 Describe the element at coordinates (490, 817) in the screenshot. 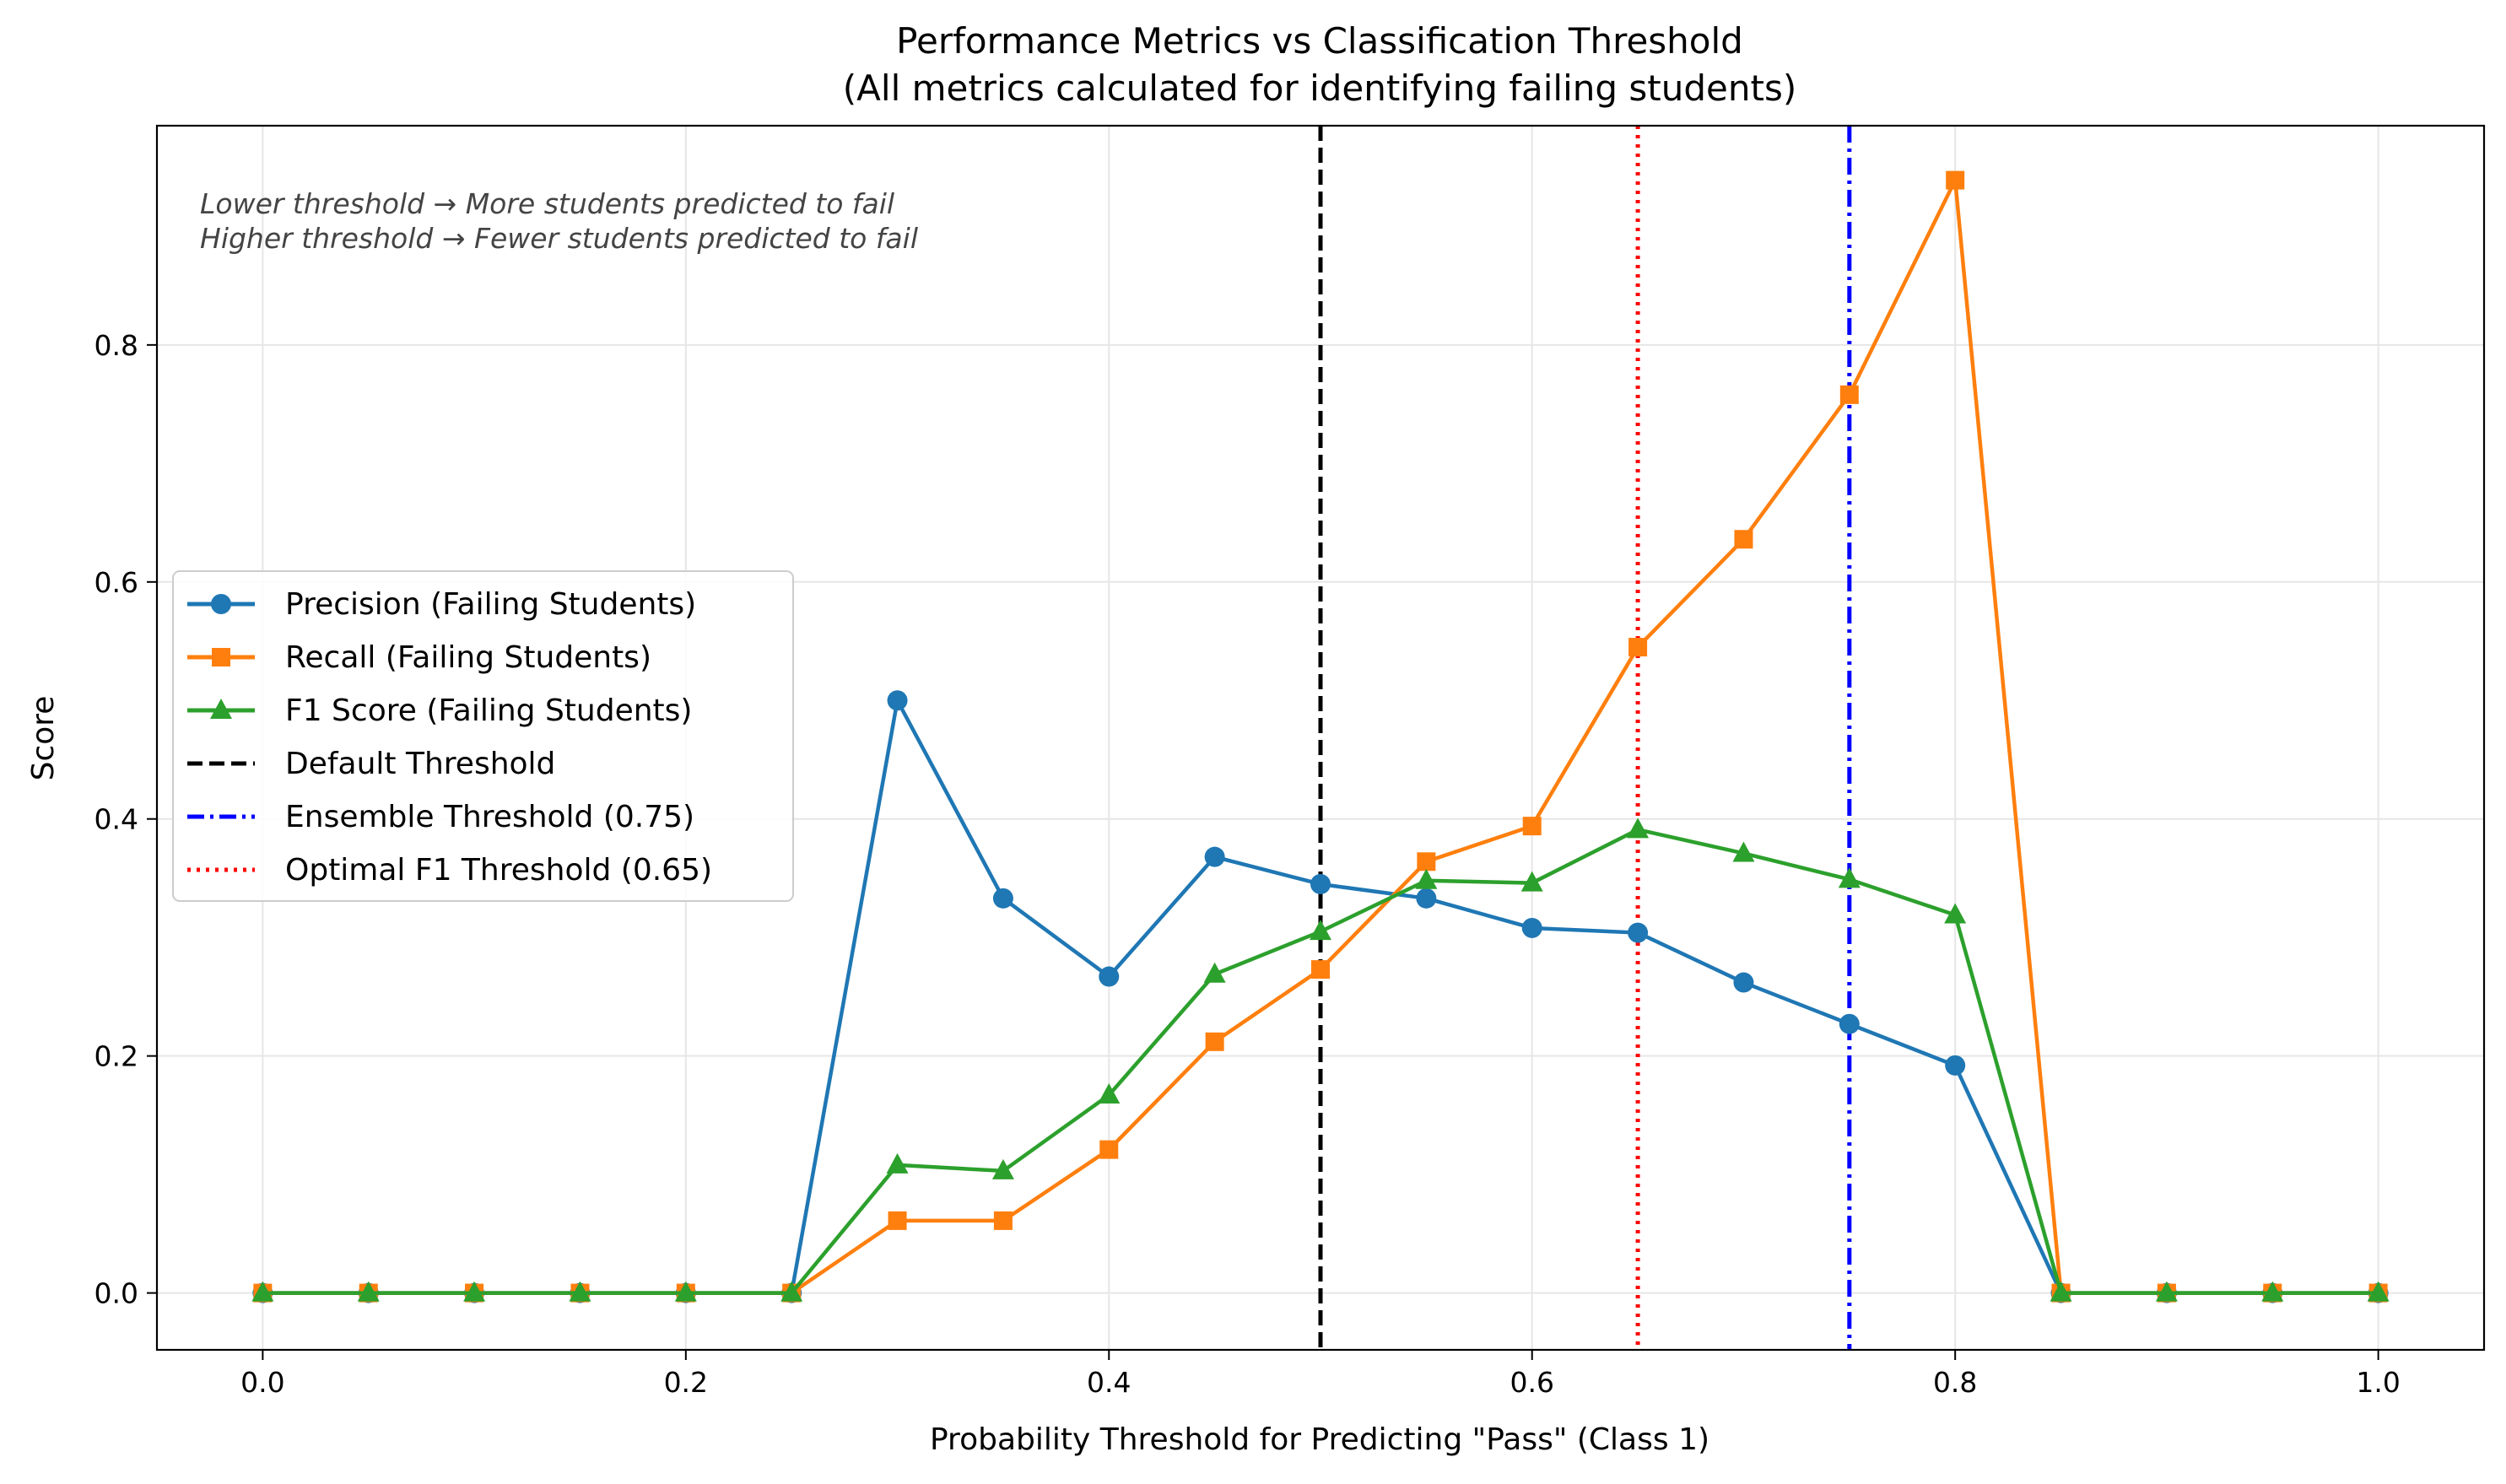

I see `legend-label-4: Ensemble Threshold (0.75)` at that location.